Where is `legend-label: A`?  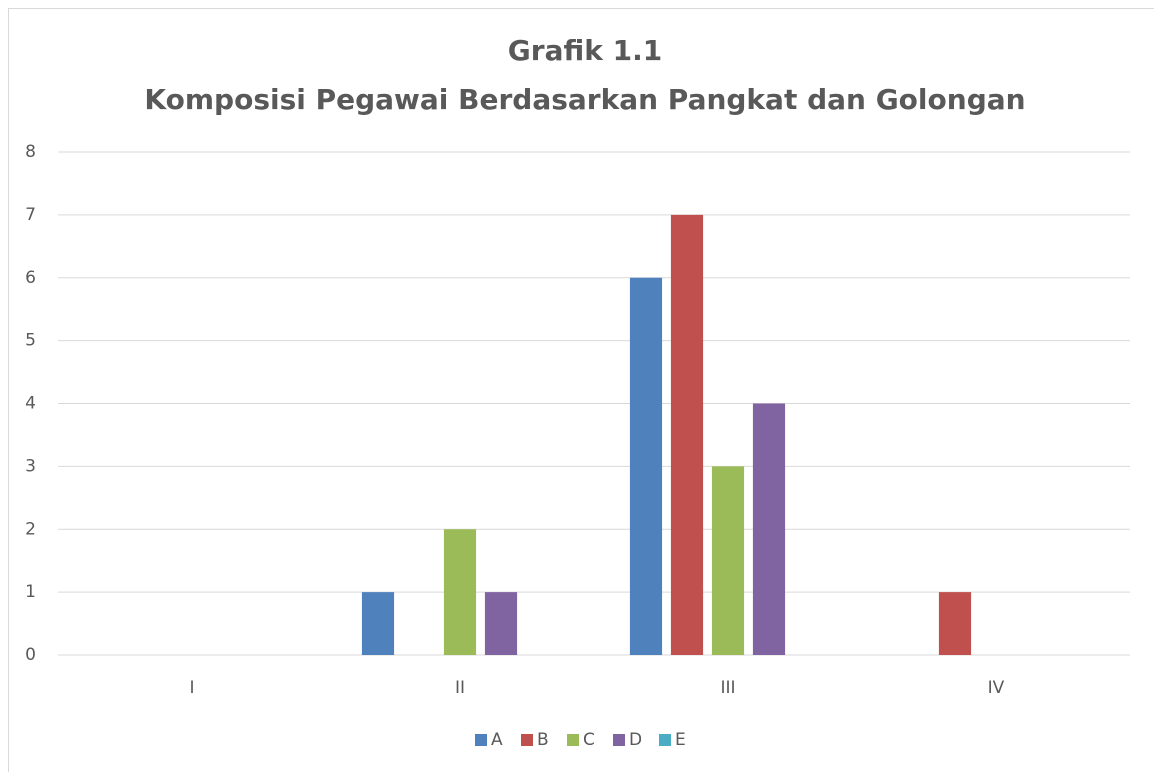
legend-label: A is located at coordinates (497, 740).